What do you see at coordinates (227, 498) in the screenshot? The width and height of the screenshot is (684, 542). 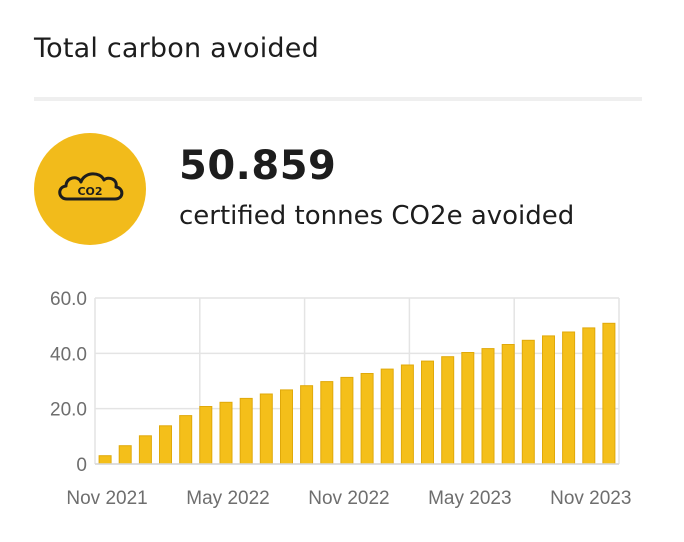 I see `x-tick-label: May 2022` at bounding box center [227, 498].